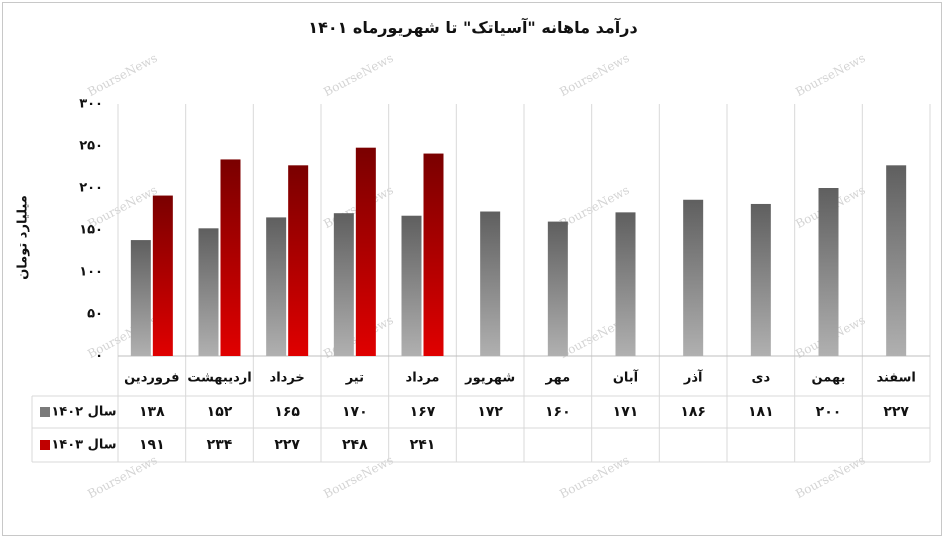  Describe the element at coordinates (693, 377) in the screenshot. I see `x-category-label: آذر` at that location.